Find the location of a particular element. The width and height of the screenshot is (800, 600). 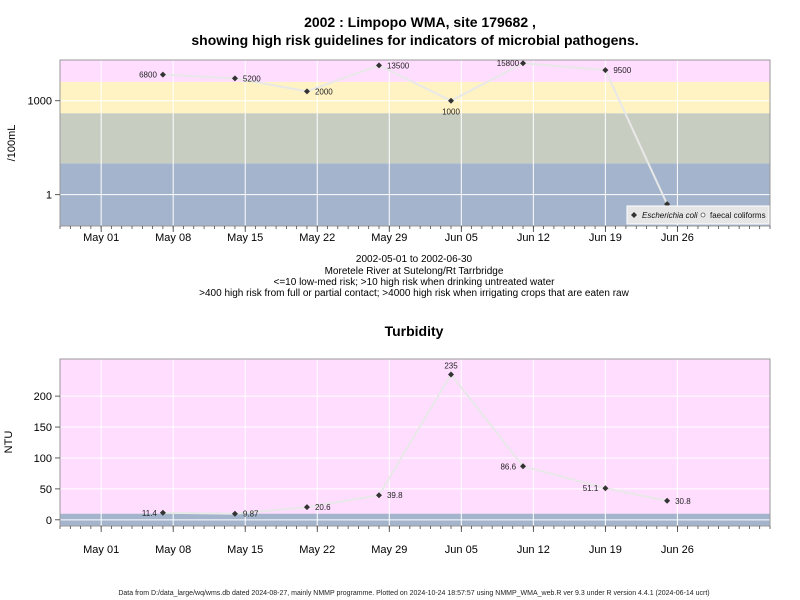

legend-marker-faecal is located at coordinates (703, 215).